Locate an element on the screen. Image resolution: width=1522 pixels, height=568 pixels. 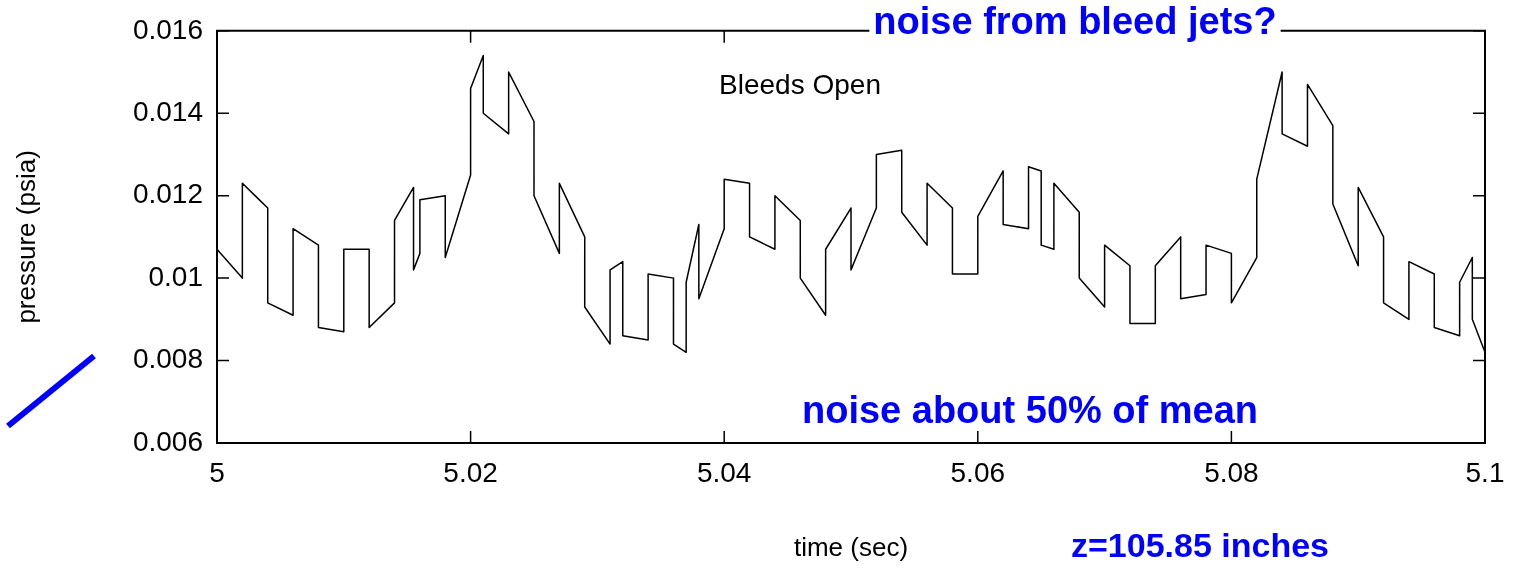
annotation: noise about 50% of mean is located at coordinates (1030, 410).